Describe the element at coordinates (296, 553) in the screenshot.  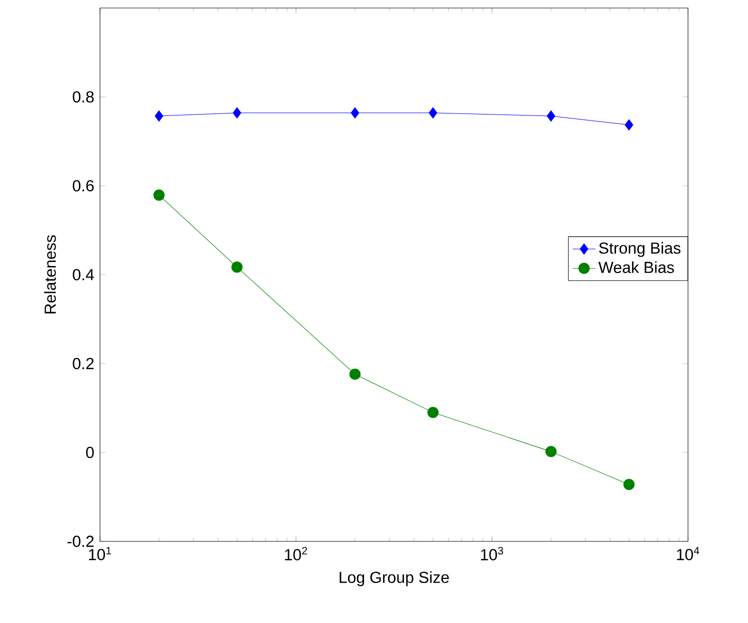
I see `x-tick-label: 10$^{2}$` at that location.